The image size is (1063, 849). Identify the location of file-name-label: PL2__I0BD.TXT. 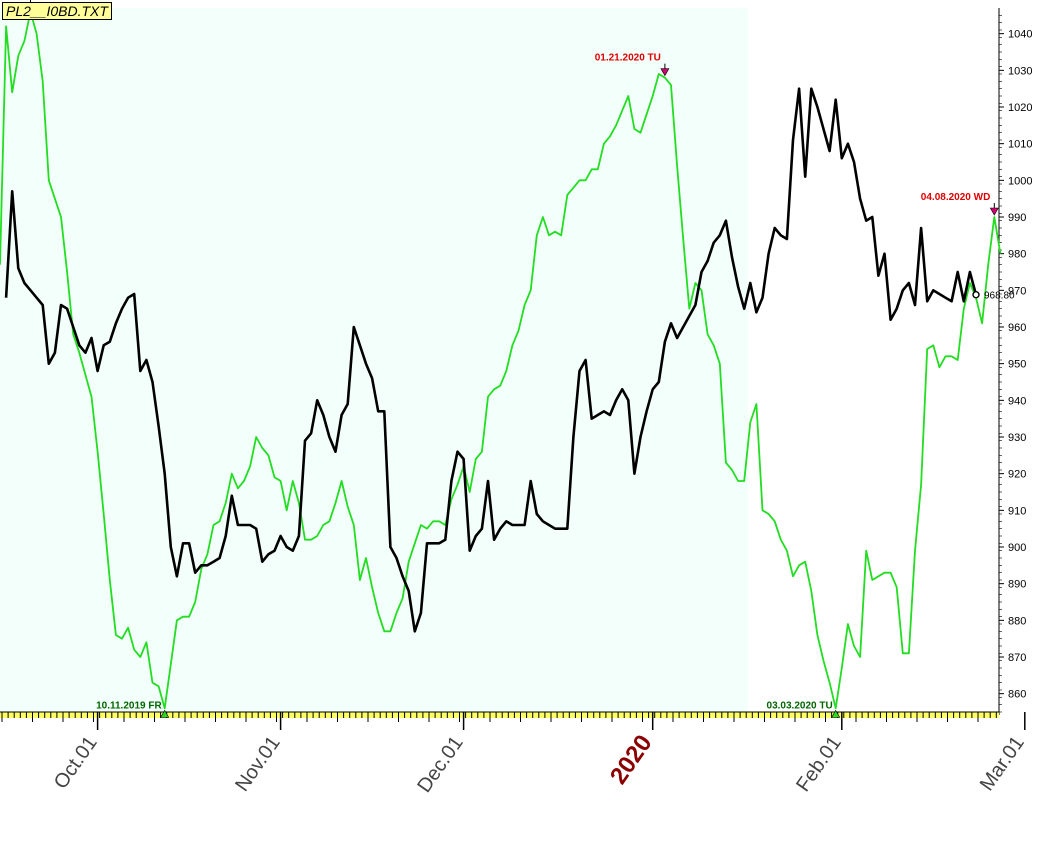
(57, 11).